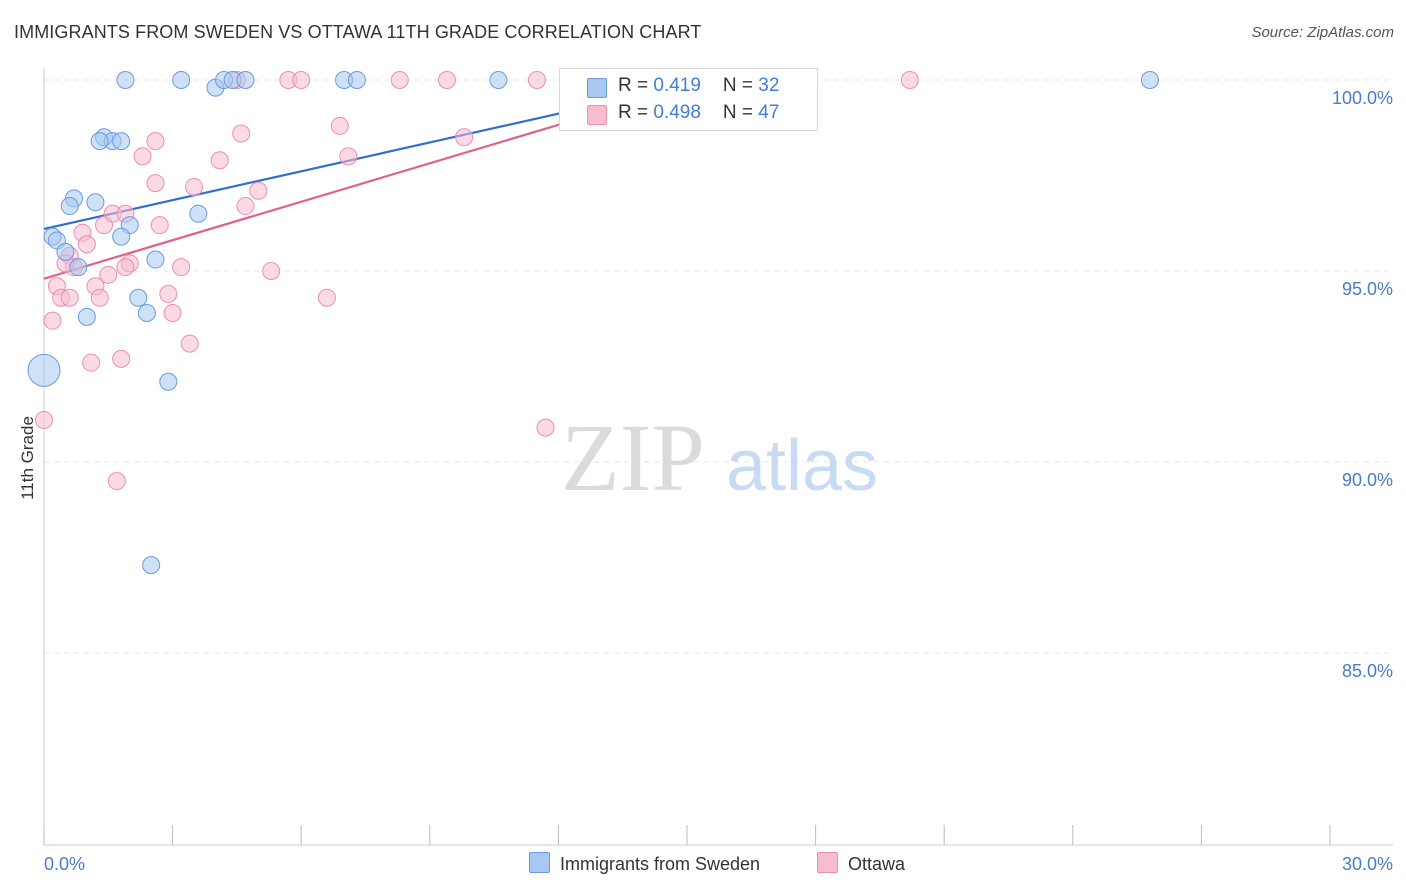 The width and height of the screenshot is (1406, 892). I want to click on legend-text-sweden: R = 0.419 N = 32, so click(698, 86).